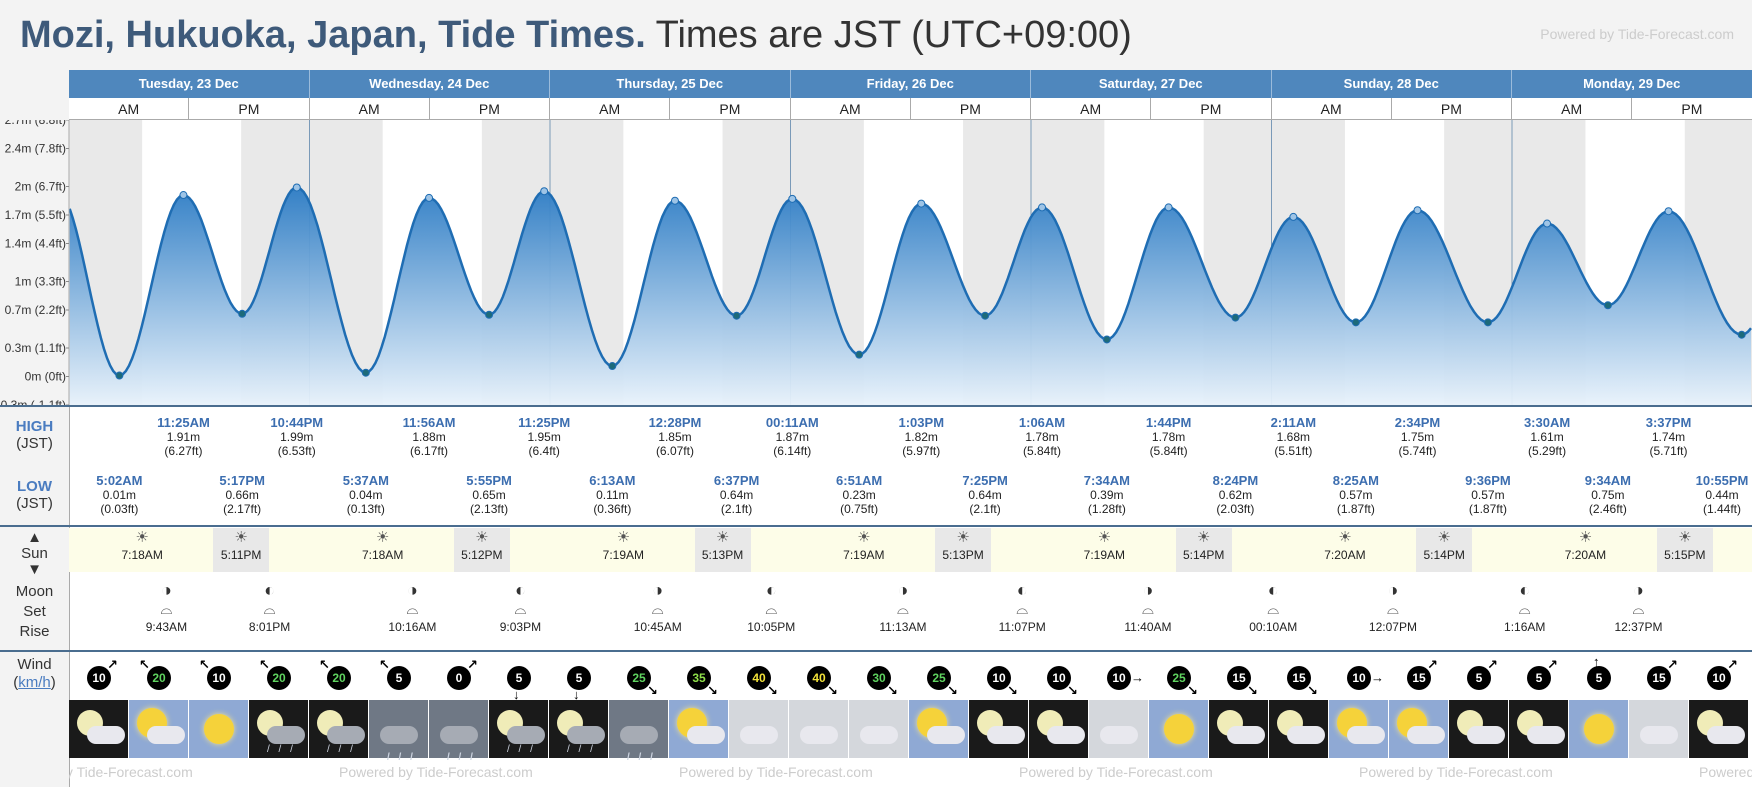 The width and height of the screenshot is (1752, 787). What do you see at coordinates (1022, 607) in the screenshot?
I see `moon-set-cell: ◐ ⌓ 11:07PM` at bounding box center [1022, 607].